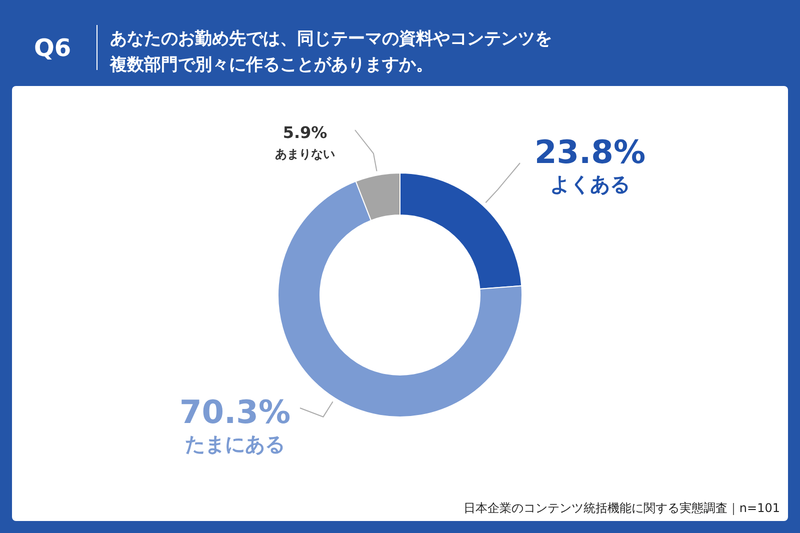  I want to click on chart-subtitle: あなたのお勤め先では、同じテーマの資料やコンテンツを複数部門で別々に作ることがありますか。, so click(330, 52).